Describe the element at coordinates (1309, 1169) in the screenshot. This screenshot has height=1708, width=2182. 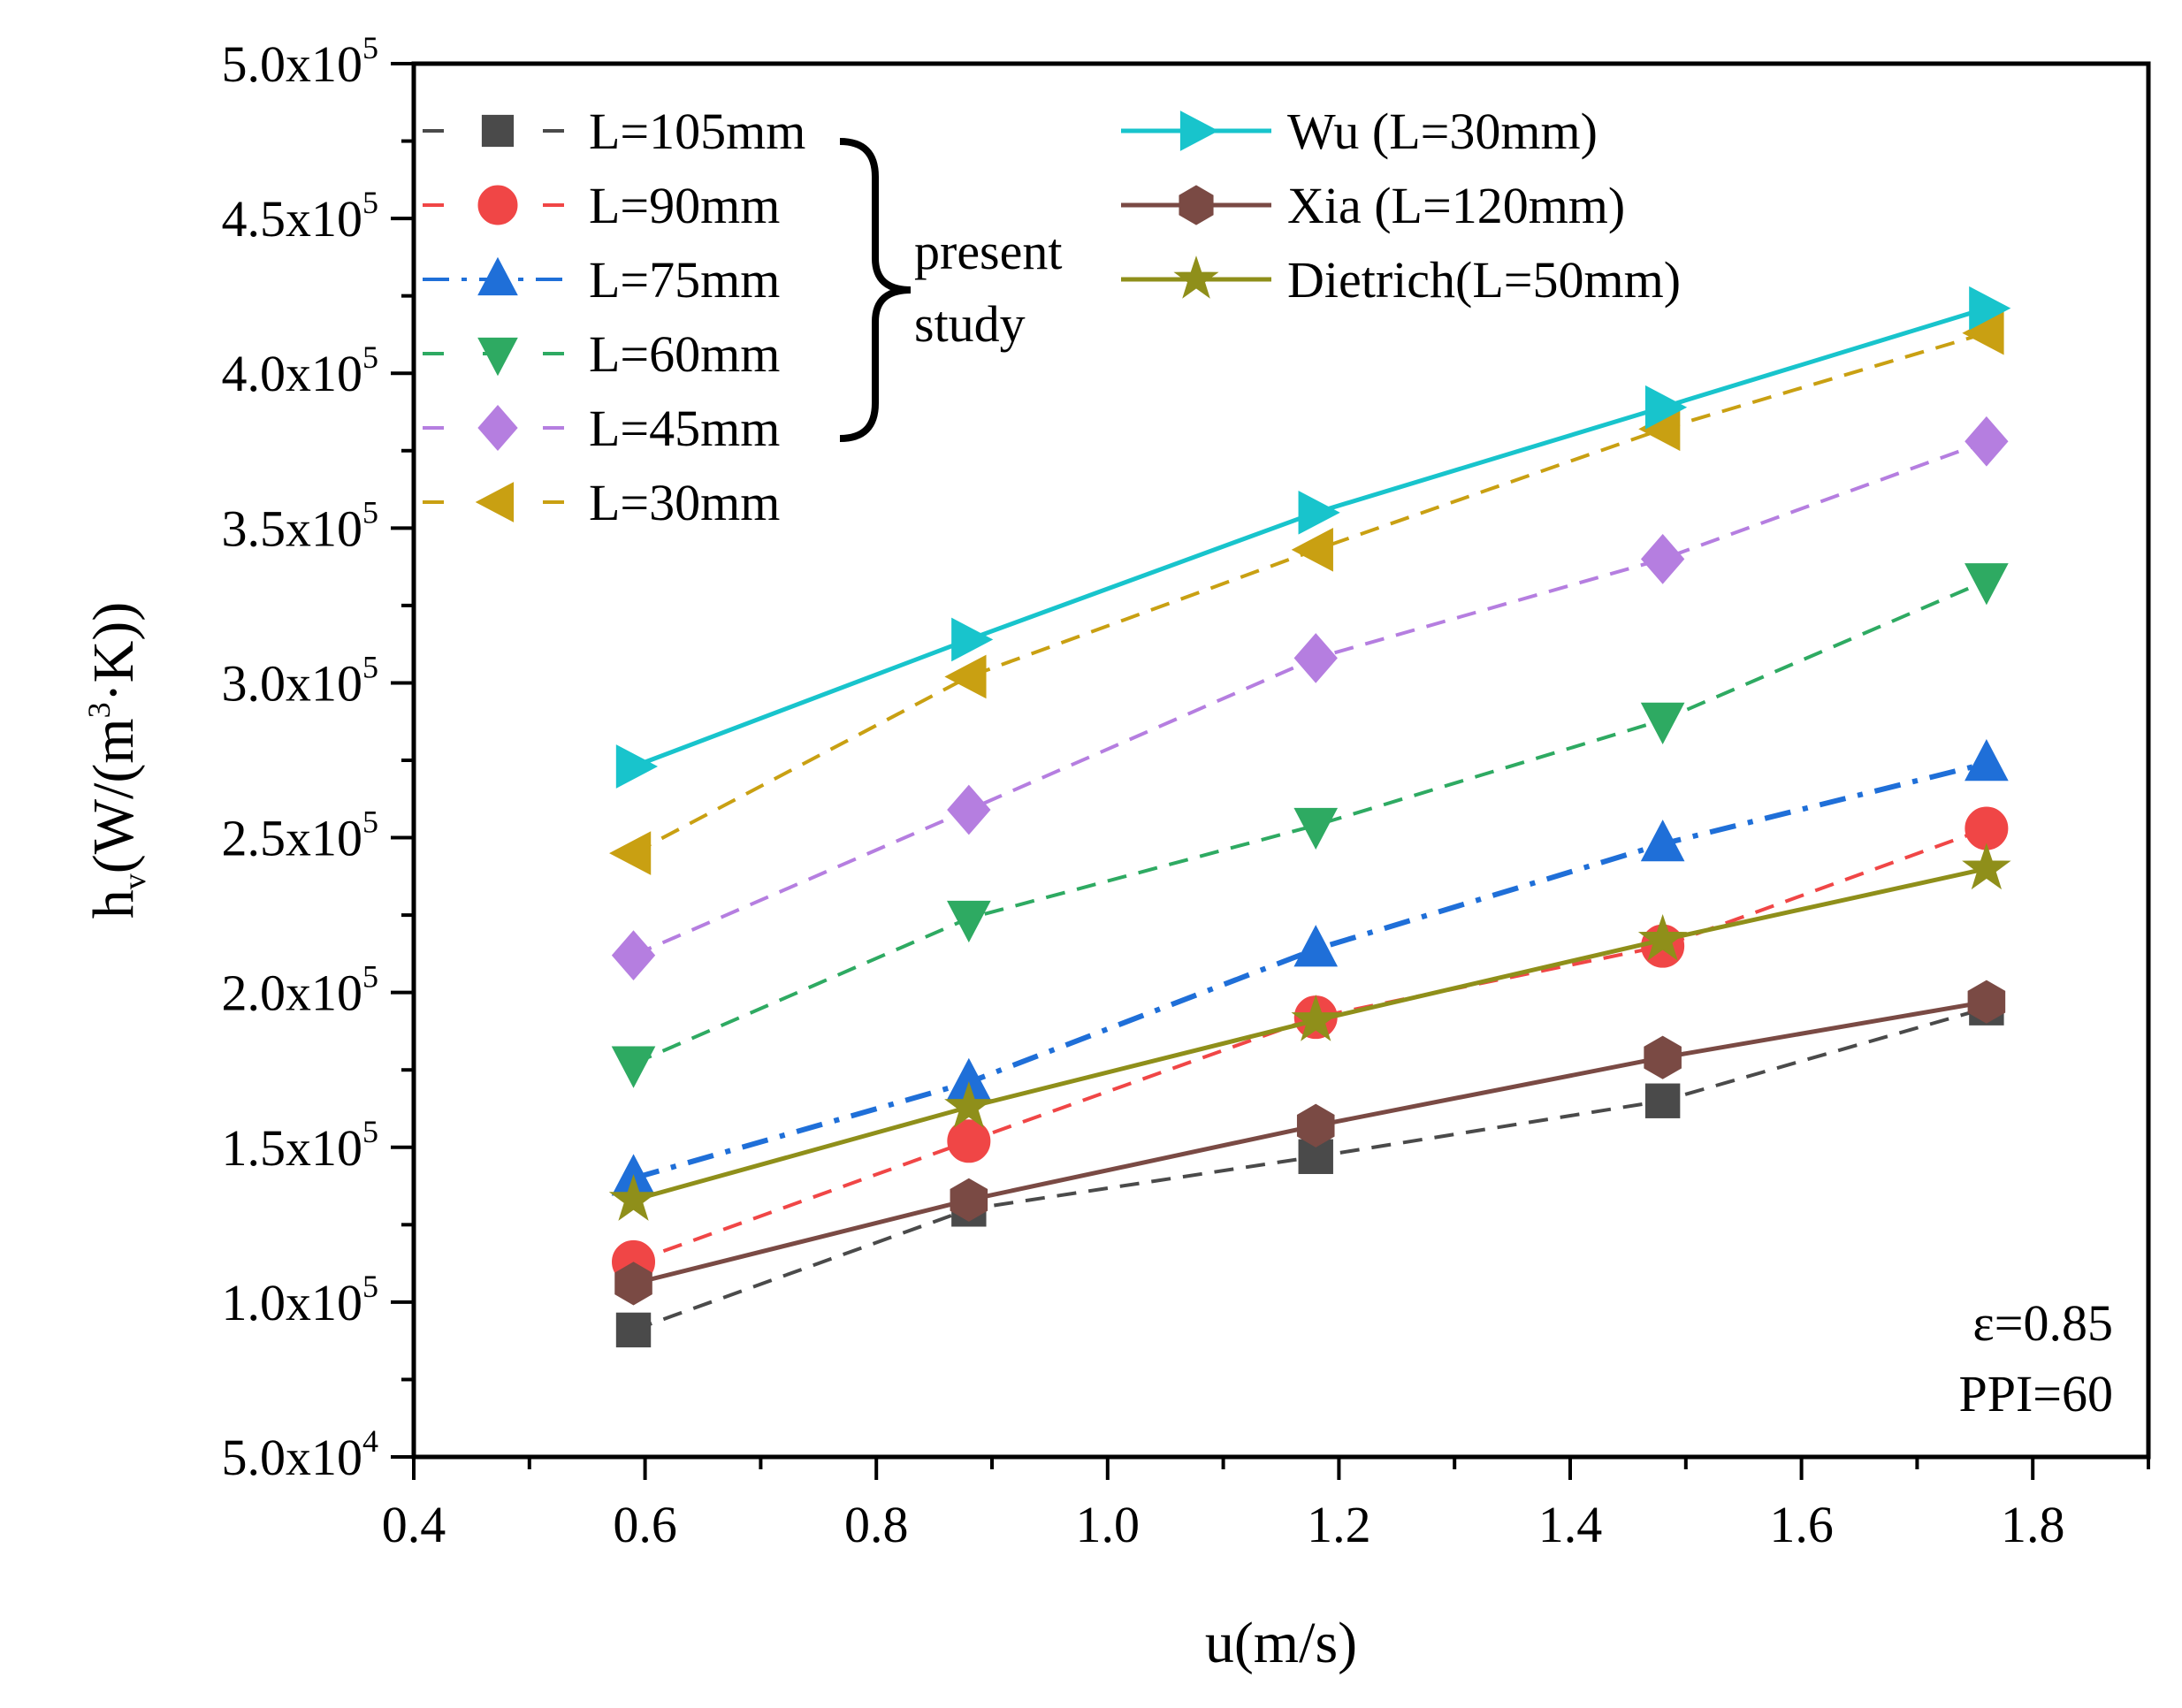
I see `series-l-105mm` at that location.